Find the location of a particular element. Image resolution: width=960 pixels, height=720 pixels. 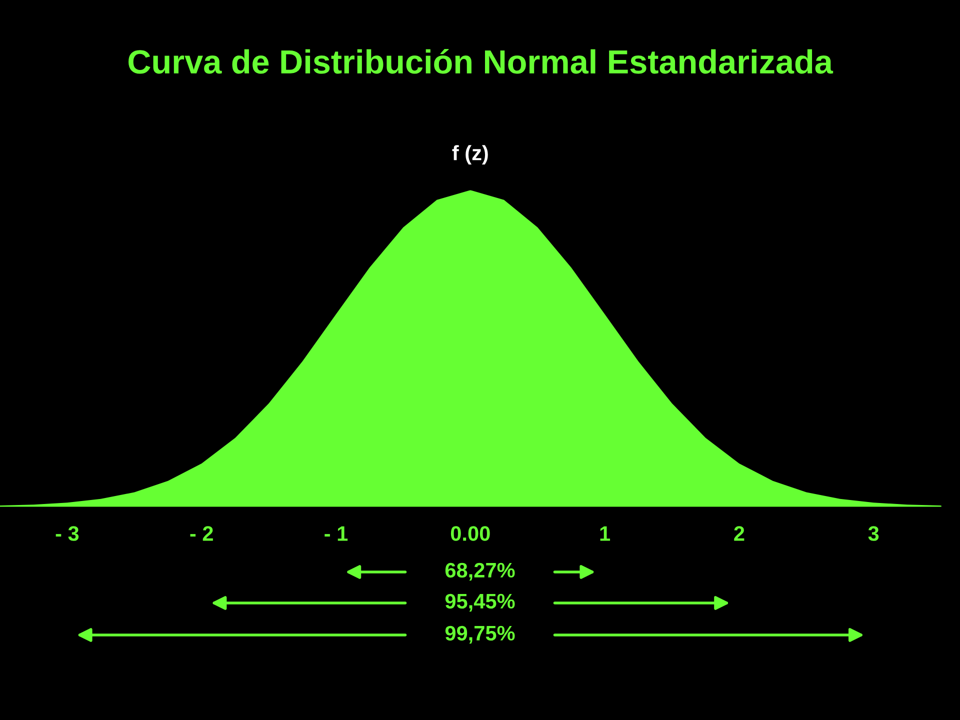

chart-title: Curva de Distribución Normal Estandarizada is located at coordinates (481, 61).